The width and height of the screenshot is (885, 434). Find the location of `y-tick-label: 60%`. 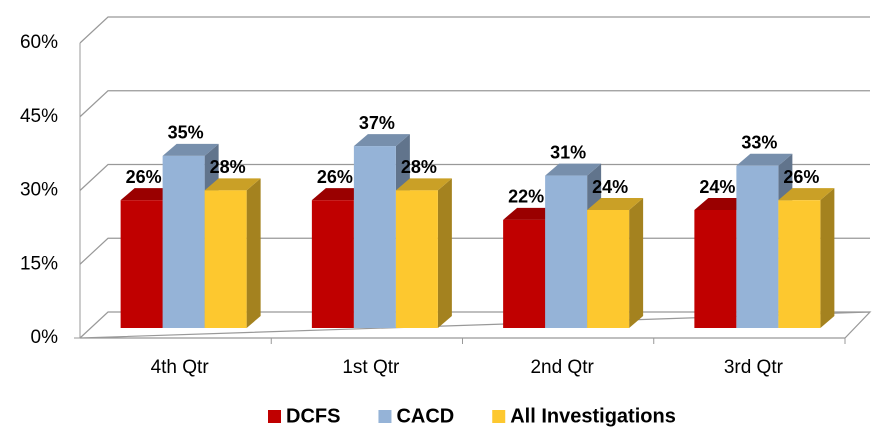

y-tick-label: 60% is located at coordinates (39, 42).